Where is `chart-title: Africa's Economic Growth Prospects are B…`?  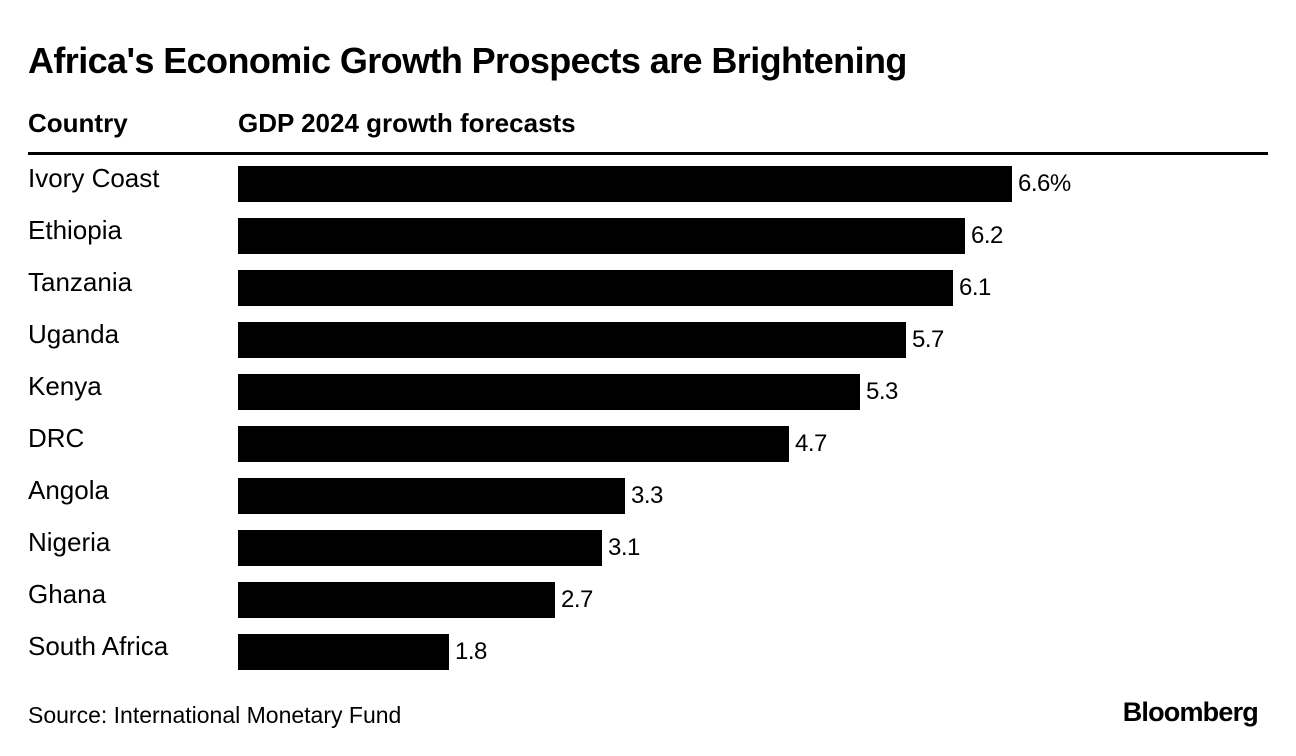 chart-title: Africa's Economic Growth Prospects are B… is located at coordinates (467, 60).